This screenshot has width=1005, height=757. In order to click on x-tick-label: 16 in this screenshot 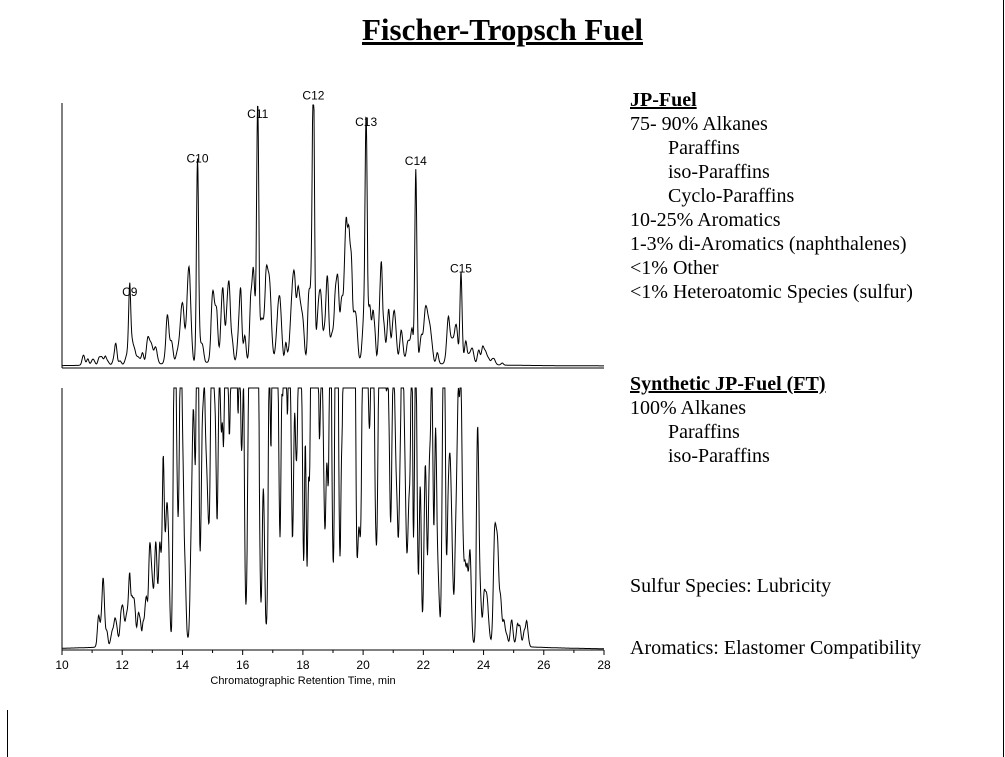, I will do `click(243, 665)`.